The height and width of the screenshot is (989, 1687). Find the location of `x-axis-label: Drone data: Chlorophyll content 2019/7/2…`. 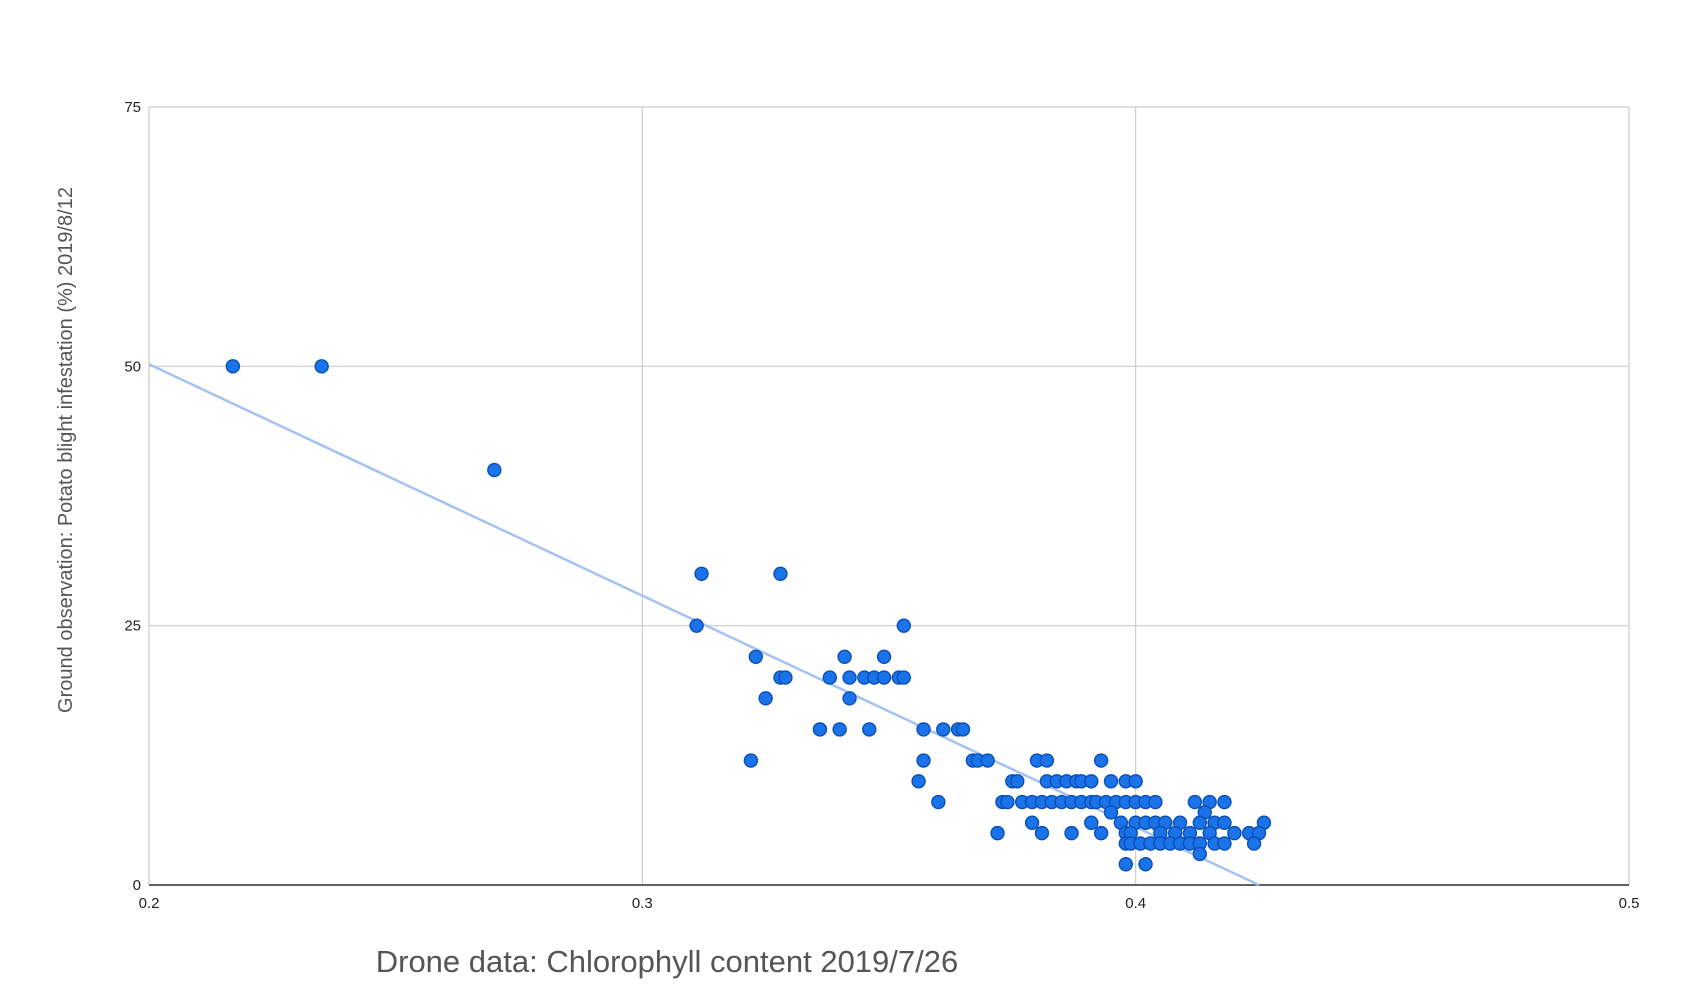

x-axis-label: Drone data: Chlorophyll content 2019/7/2… is located at coordinates (667, 961).